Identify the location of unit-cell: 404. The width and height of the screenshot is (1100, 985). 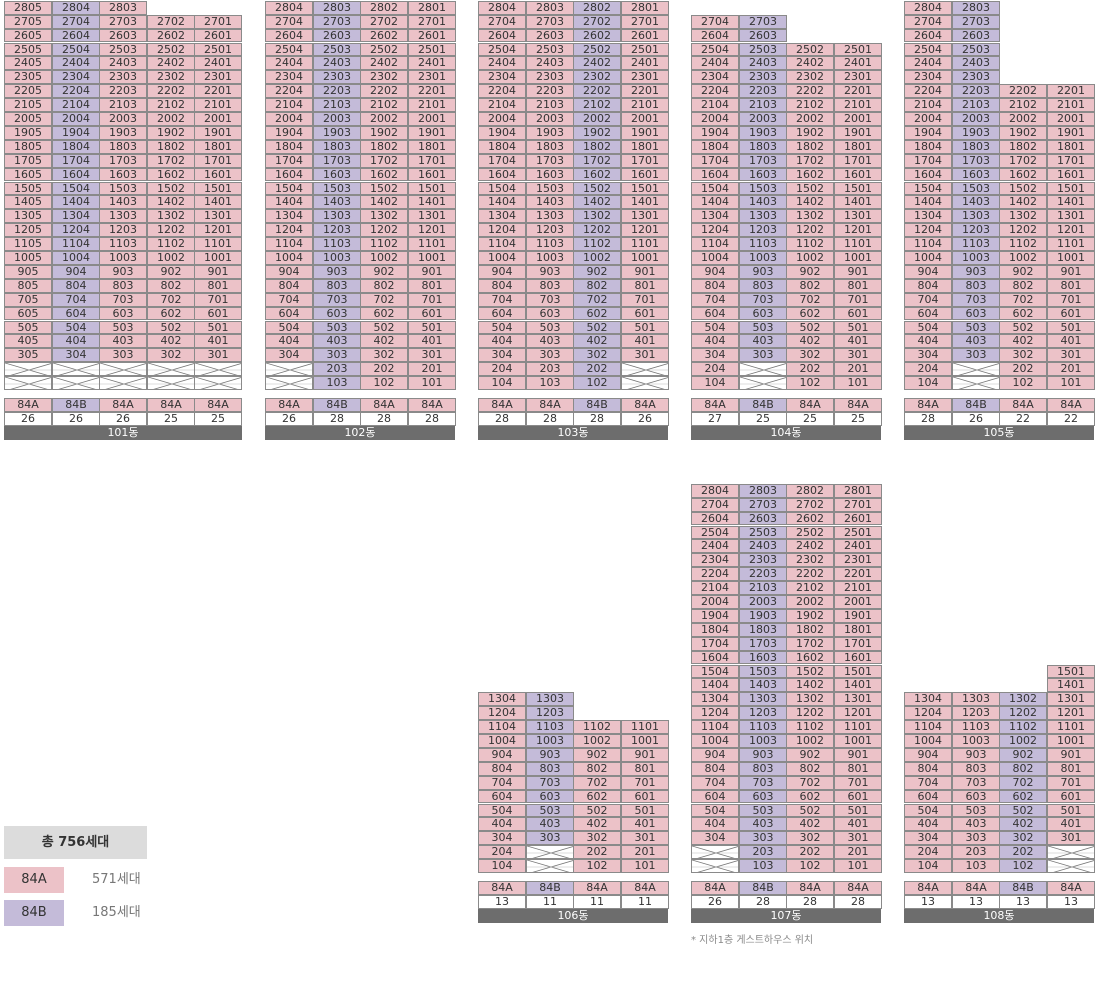
(928, 824).